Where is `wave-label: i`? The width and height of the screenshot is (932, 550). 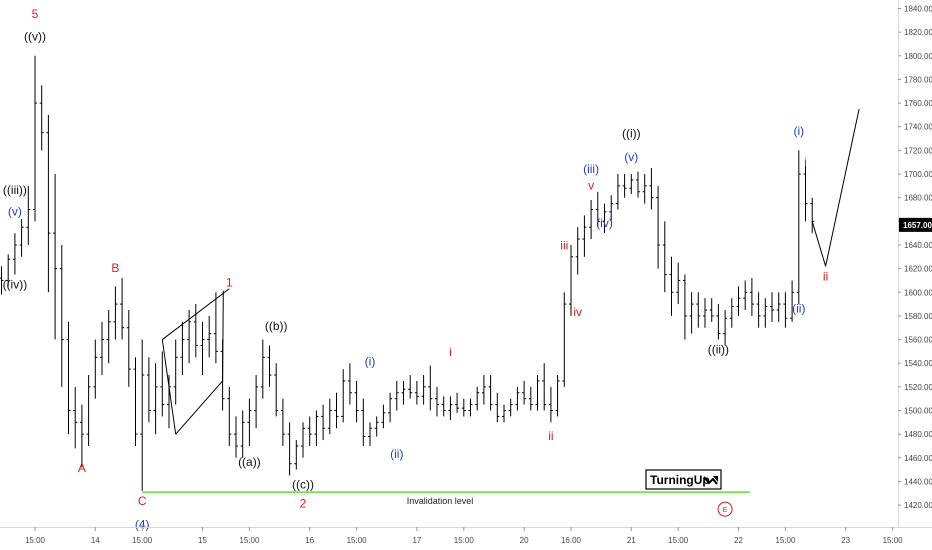
wave-label: i is located at coordinates (450, 352).